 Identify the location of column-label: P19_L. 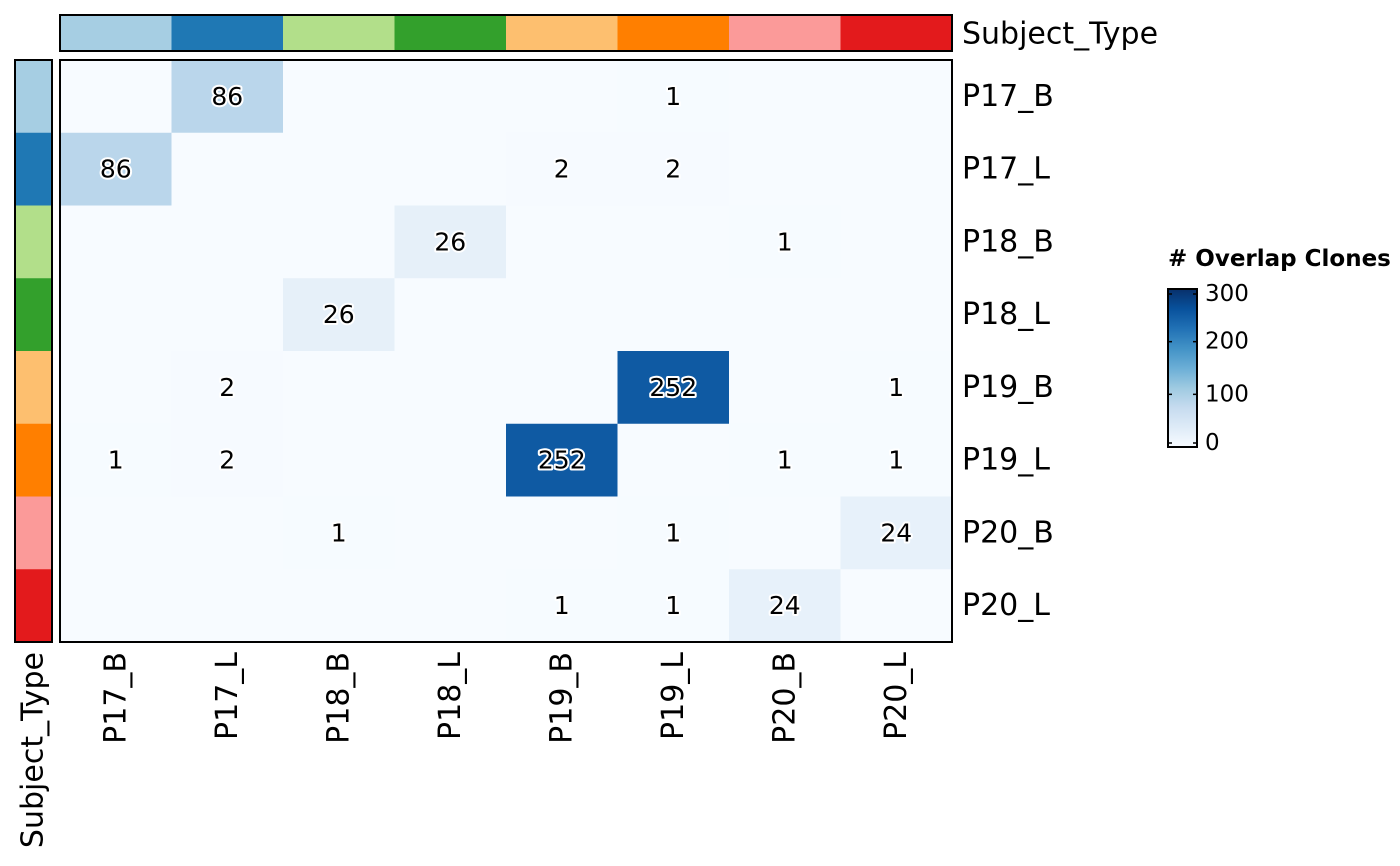
(673, 696).